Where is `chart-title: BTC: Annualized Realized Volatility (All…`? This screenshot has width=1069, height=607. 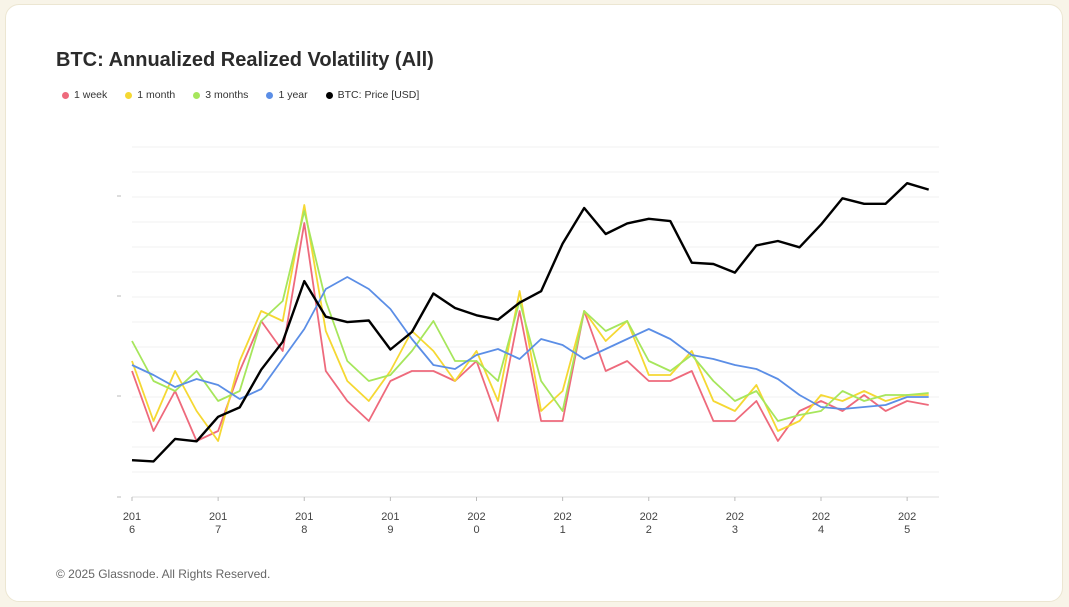
chart-title: BTC: Annualized Realized Volatility (All… is located at coordinates (245, 60).